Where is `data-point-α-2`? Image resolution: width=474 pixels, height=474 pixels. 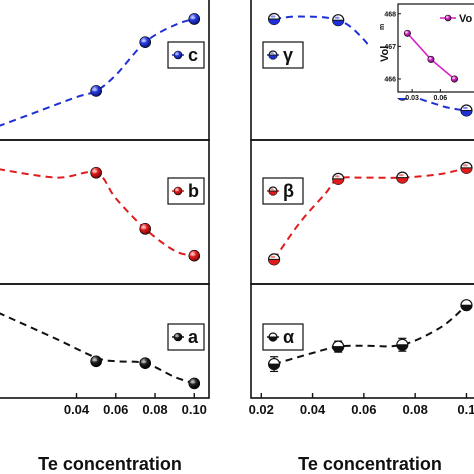 data-point-α-2 is located at coordinates (402, 344).